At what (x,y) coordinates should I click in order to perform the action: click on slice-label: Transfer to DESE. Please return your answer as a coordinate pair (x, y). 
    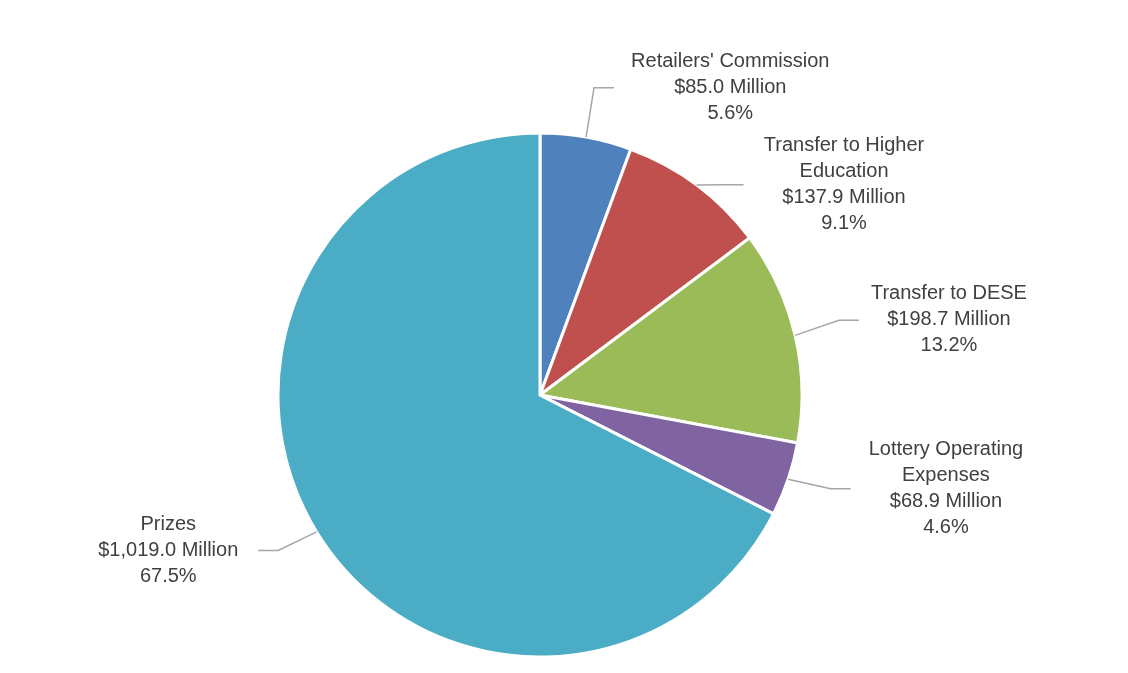
    Looking at the image, I should click on (948, 292).